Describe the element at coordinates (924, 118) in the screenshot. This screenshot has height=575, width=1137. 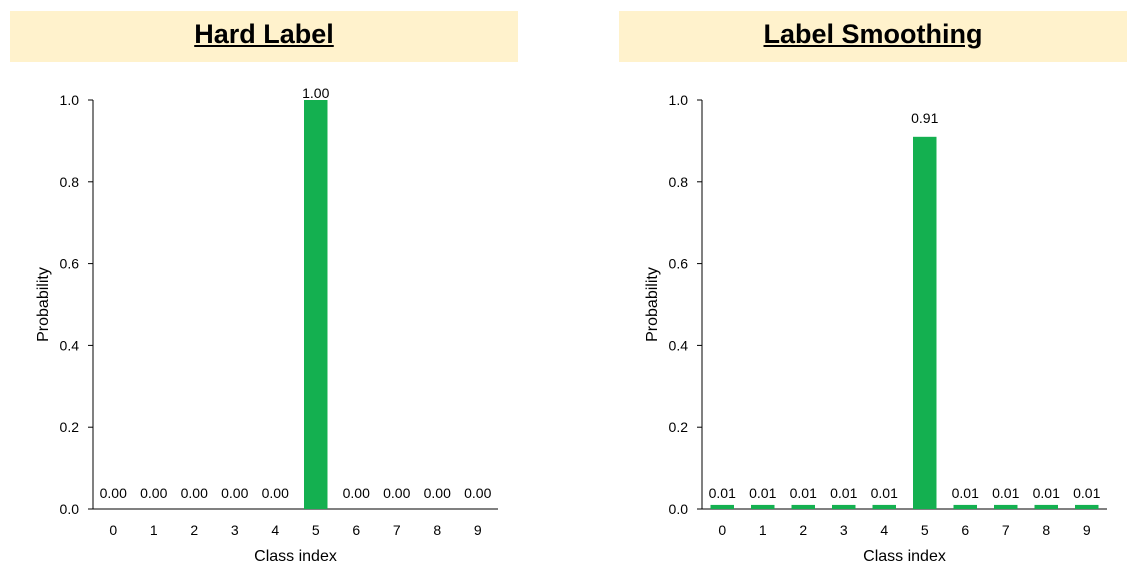
I see `data-label: 0.91` at that location.